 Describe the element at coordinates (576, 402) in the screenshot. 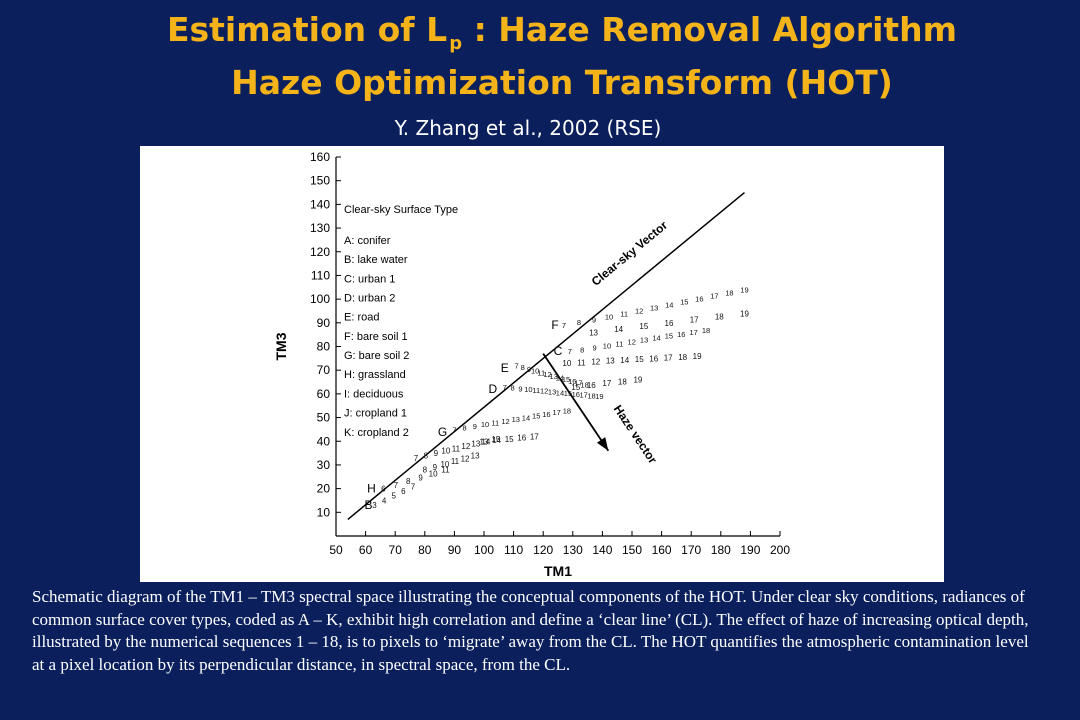

I see `haze-vector-line` at that location.